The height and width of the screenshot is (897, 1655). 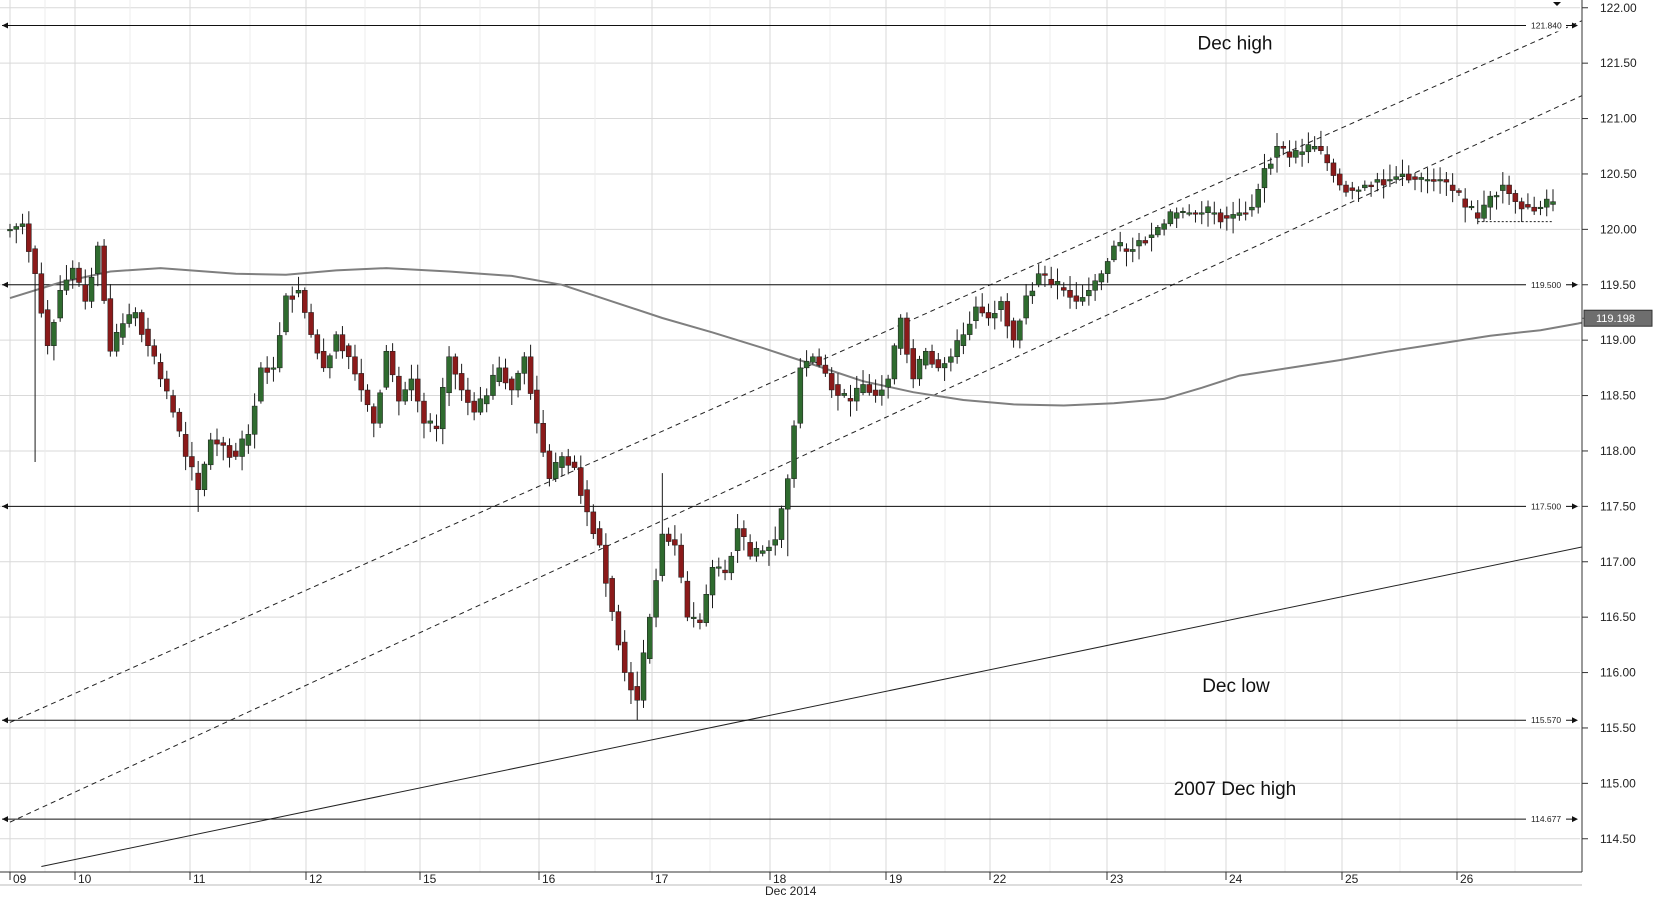 I want to click on x-axis-tick-label: 10, so click(x=85, y=879).